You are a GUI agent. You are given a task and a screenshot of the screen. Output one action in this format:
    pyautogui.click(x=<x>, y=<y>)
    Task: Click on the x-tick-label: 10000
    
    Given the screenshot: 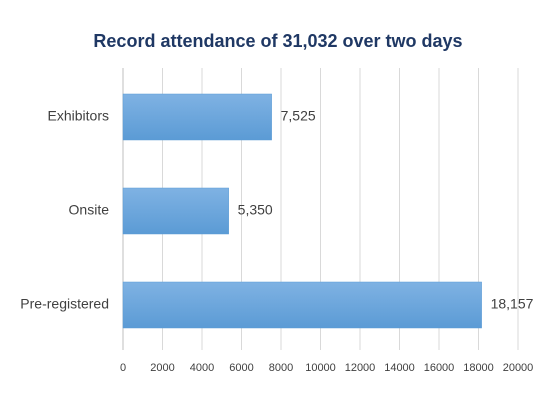 What is the action you would take?
    pyautogui.click(x=320, y=368)
    